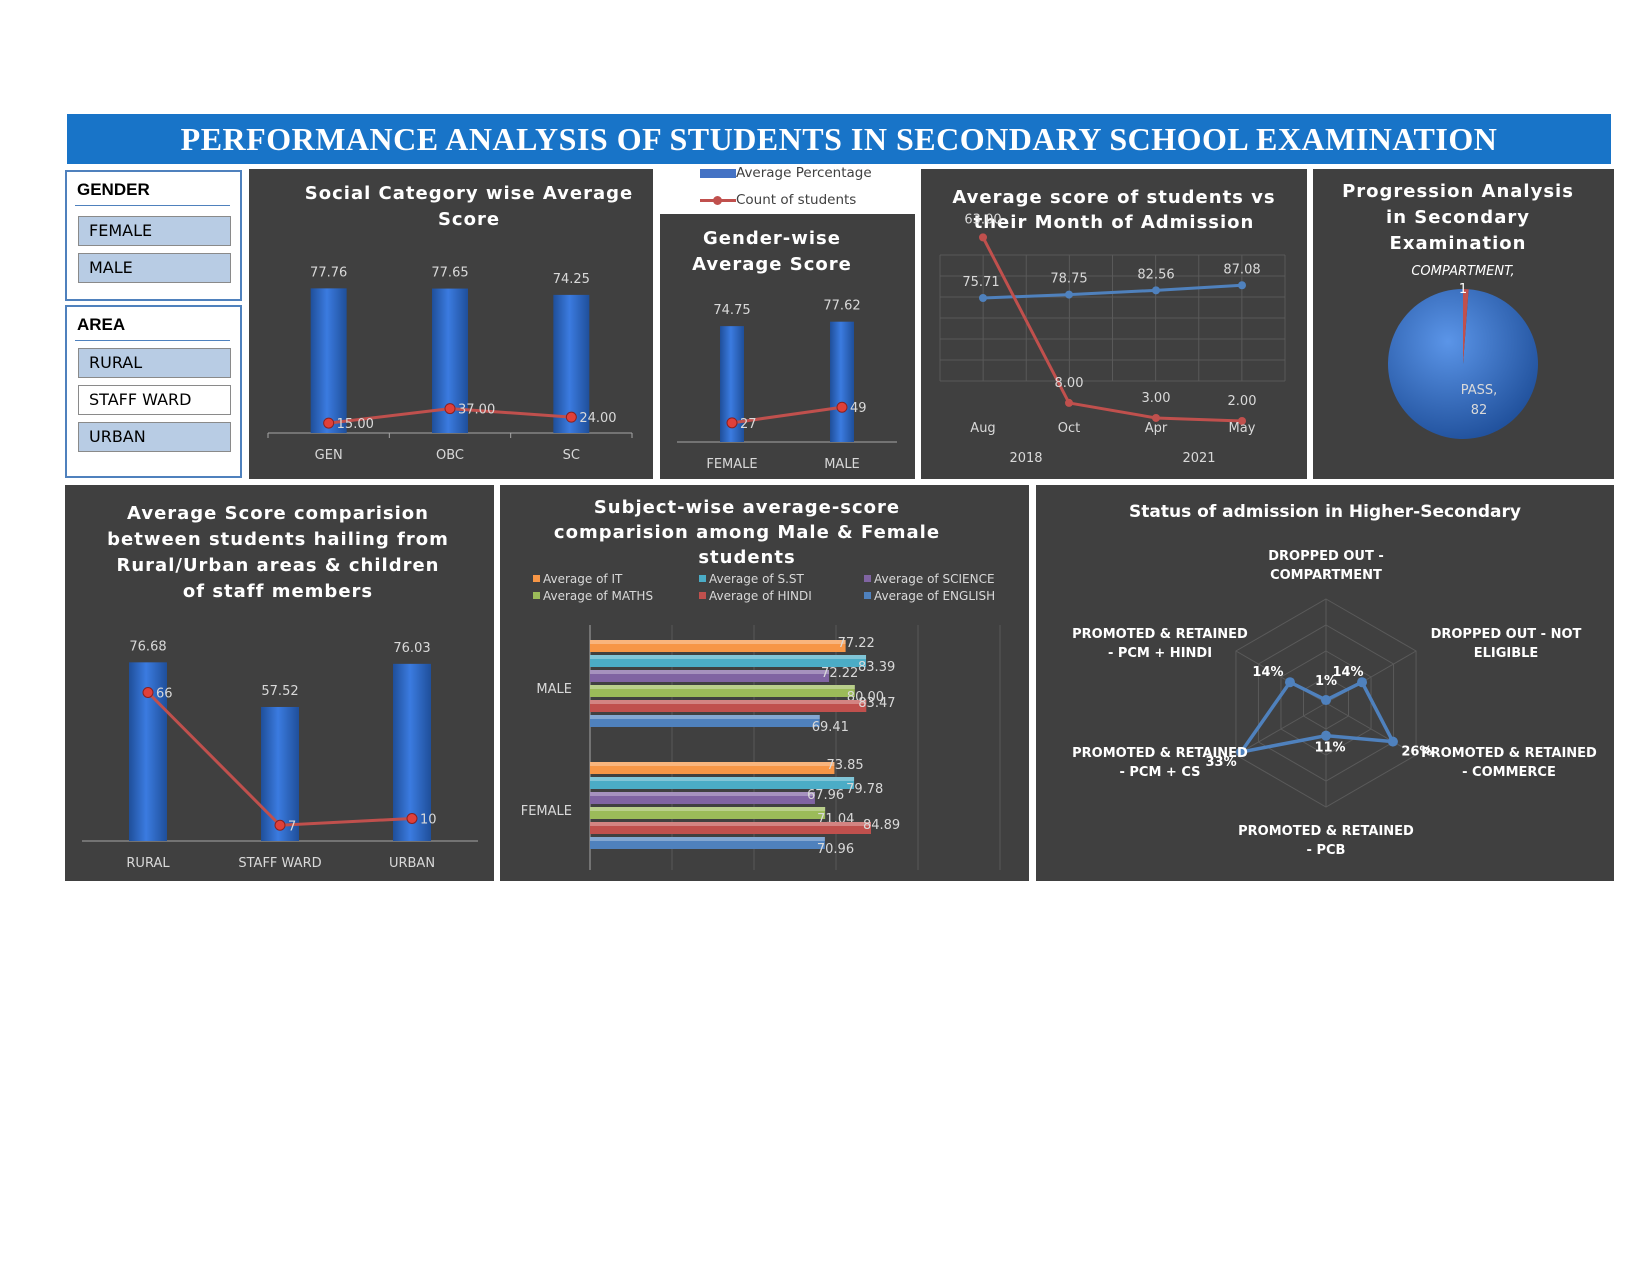  Describe the element at coordinates (760, 596) in the screenshot. I see `legend-label: Average of HINDI` at that location.